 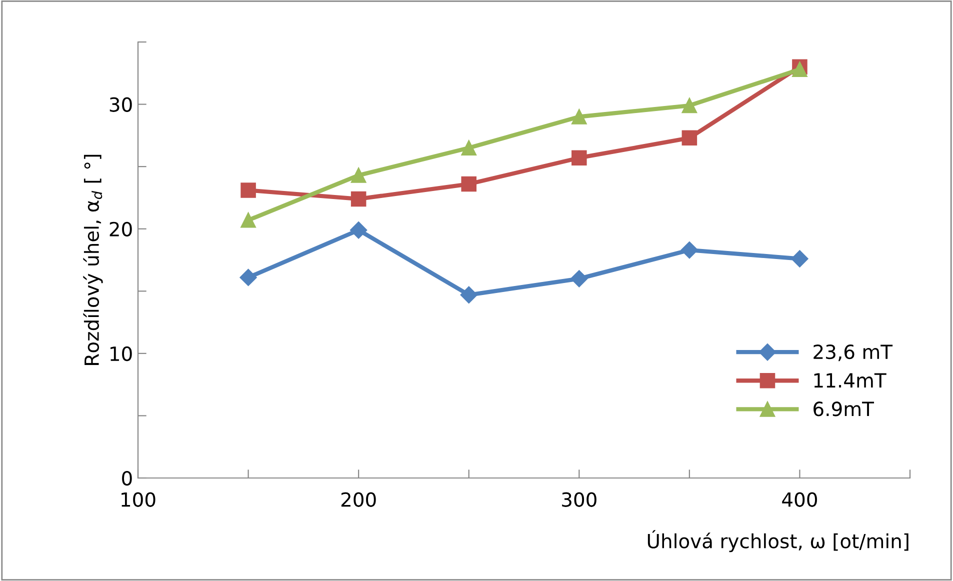 What do you see at coordinates (121, 229) in the screenshot?
I see `y-tick-label: 20` at bounding box center [121, 229].